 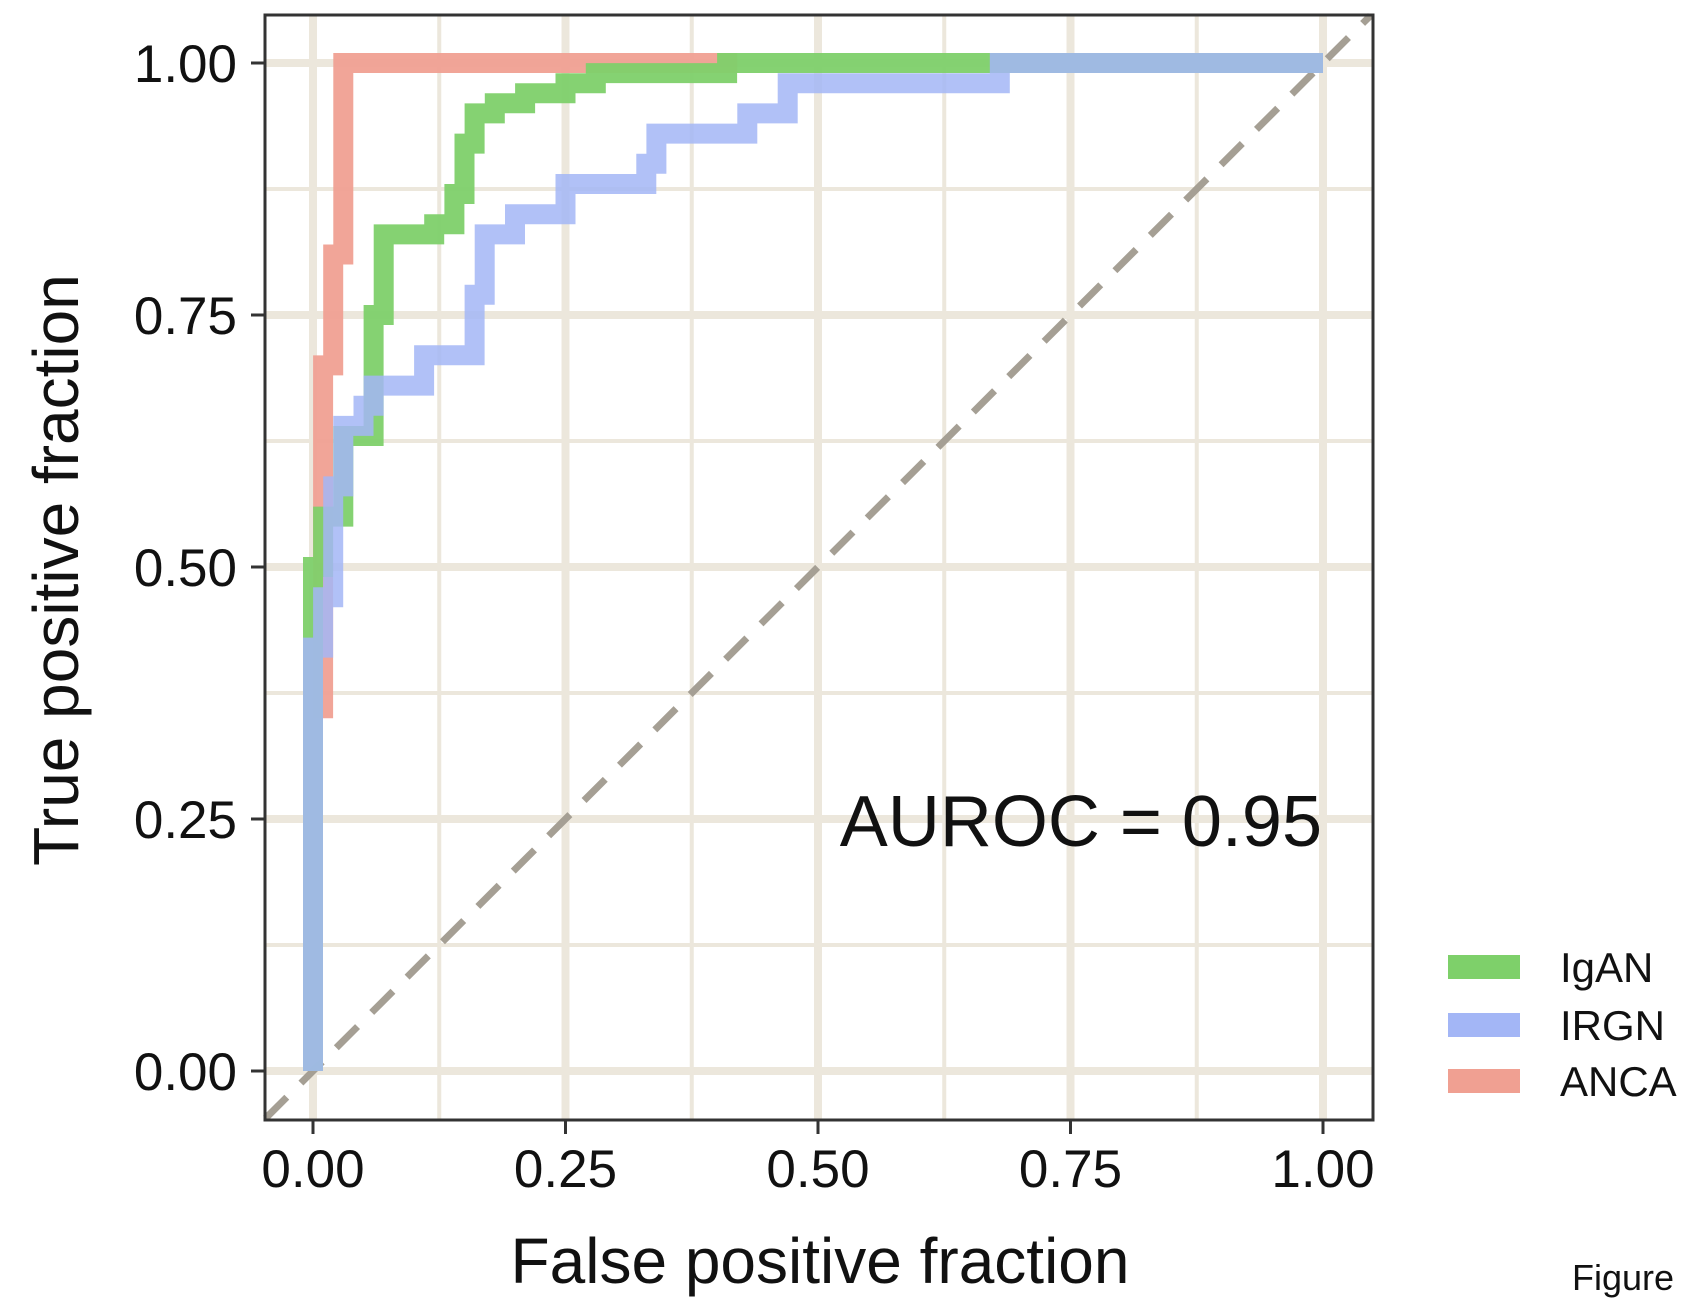 I want to click on auroc-annotation: AUROC = 0.95, so click(x=1081, y=822).